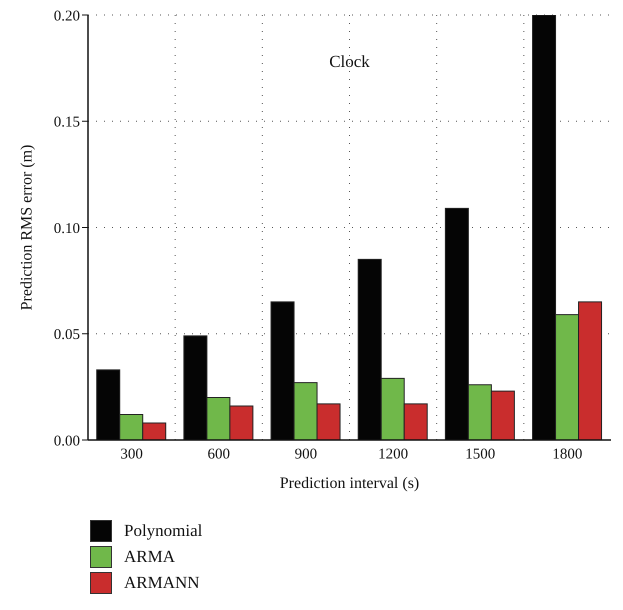 The width and height of the screenshot is (623, 610). I want to click on y-tick-label: 0.20, so click(67, 16).